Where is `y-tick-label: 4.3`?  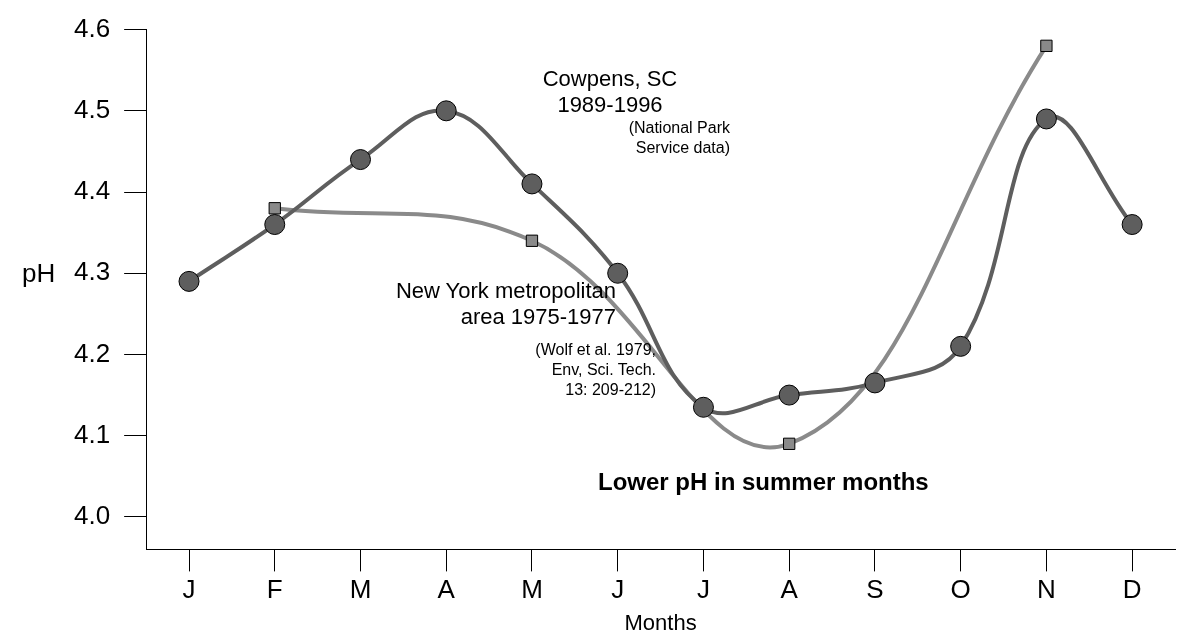
y-tick-label: 4.3 is located at coordinates (92, 271).